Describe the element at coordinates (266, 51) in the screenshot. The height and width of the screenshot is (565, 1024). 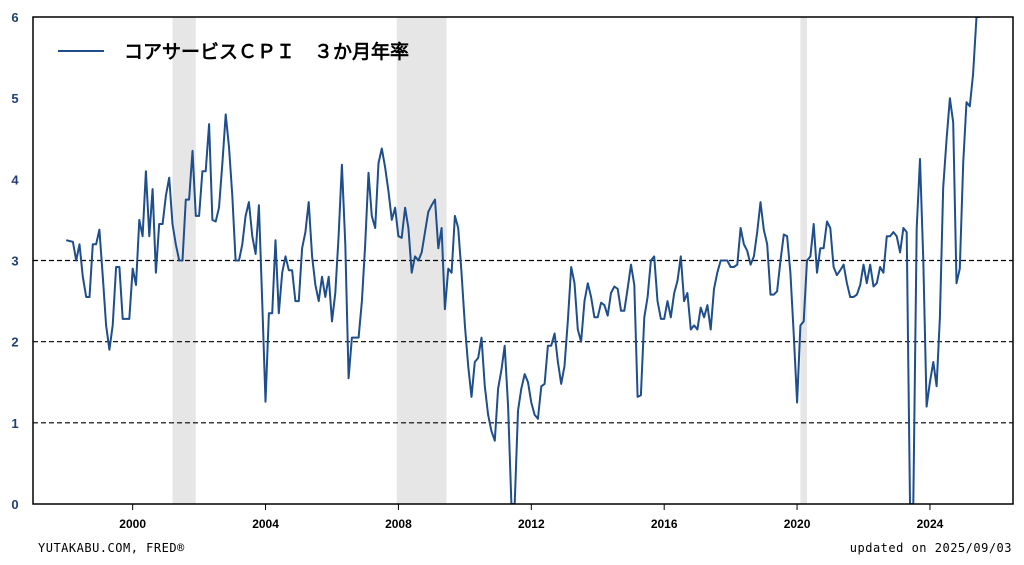
I see `legend-label: コアサービスＣＰＩ ３か月年率` at that location.